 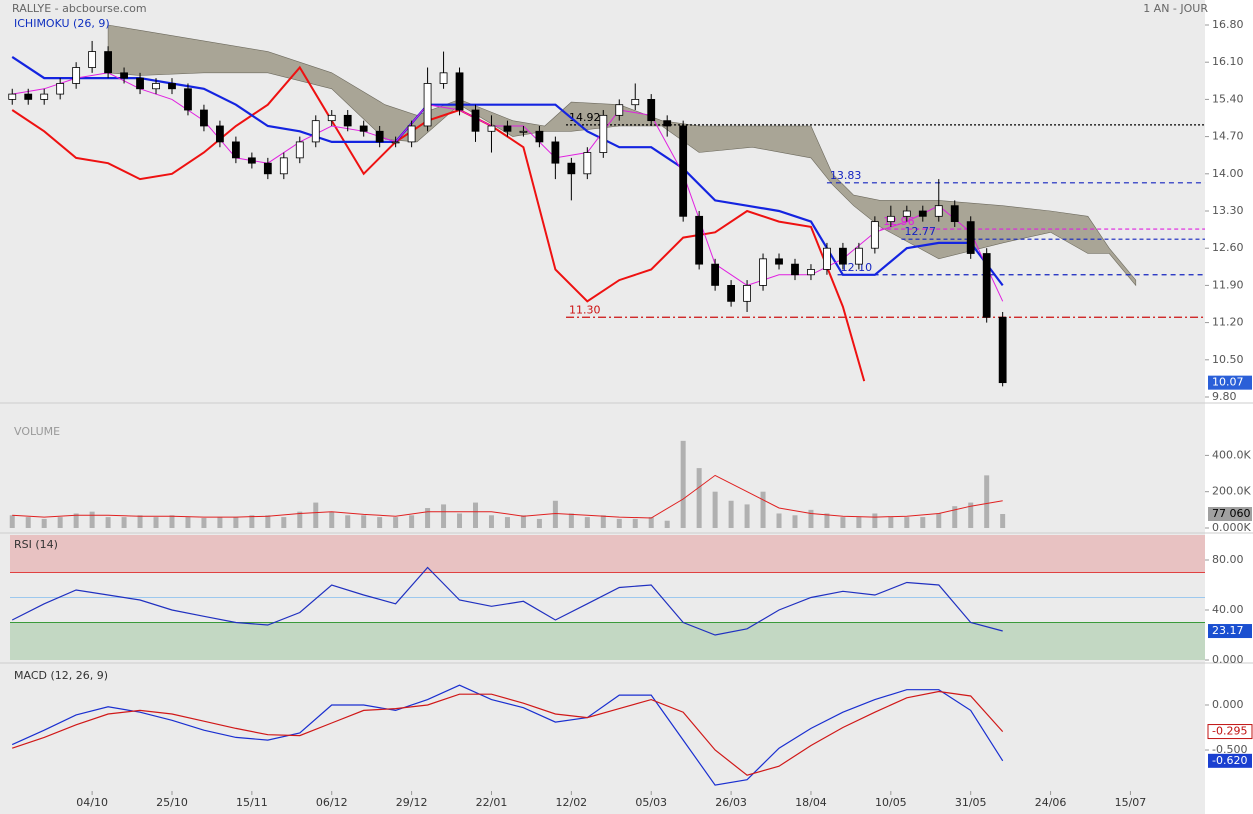 What do you see at coordinates (1231, 513) in the screenshot?
I see `value-badge-label: 77 060` at bounding box center [1231, 513].